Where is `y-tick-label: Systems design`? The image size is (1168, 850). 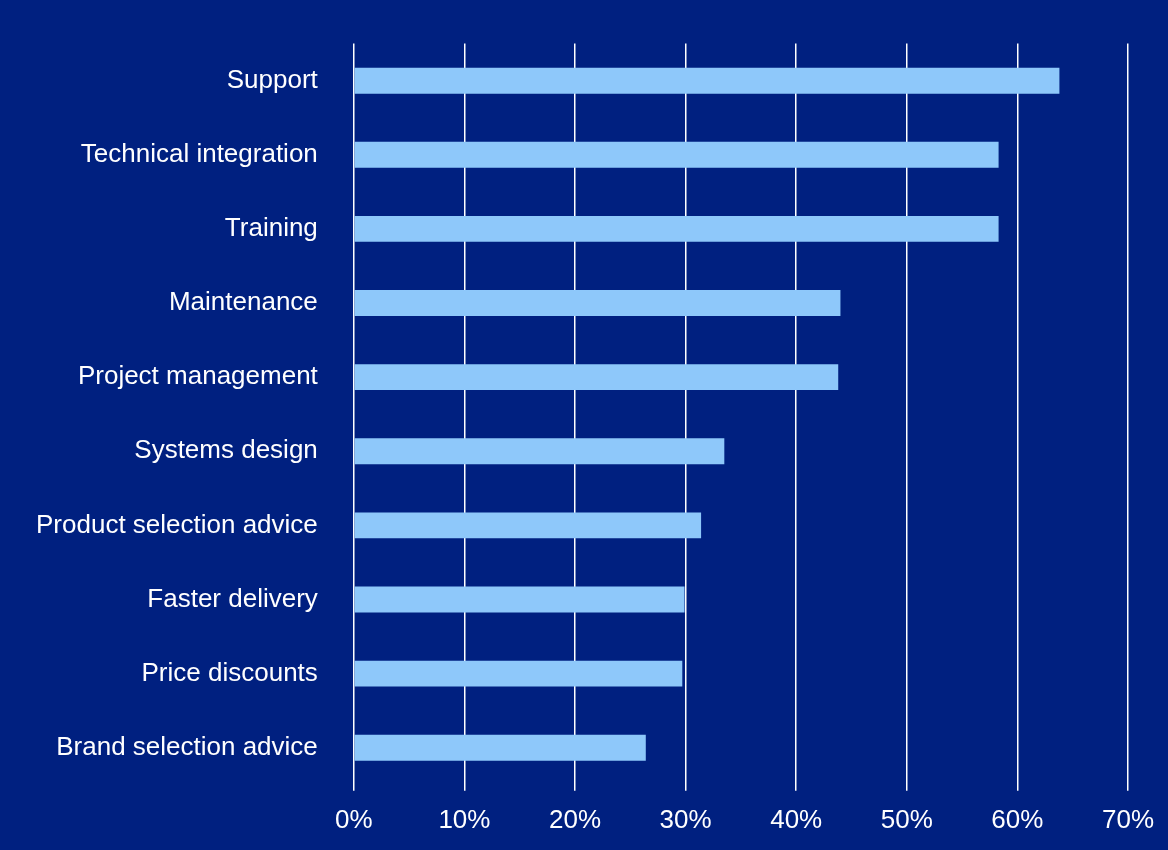 y-tick-label: Systems design is located at coordinates (226, 449).